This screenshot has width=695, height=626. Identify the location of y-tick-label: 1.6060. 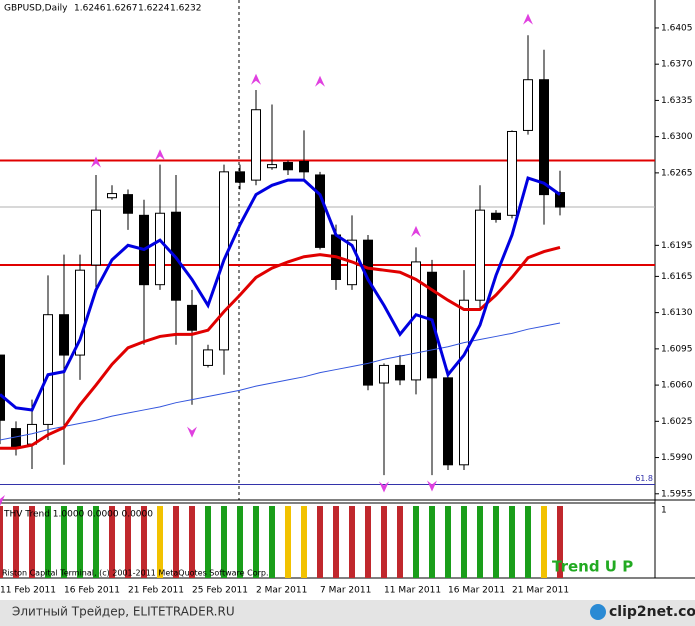
(677, 386).